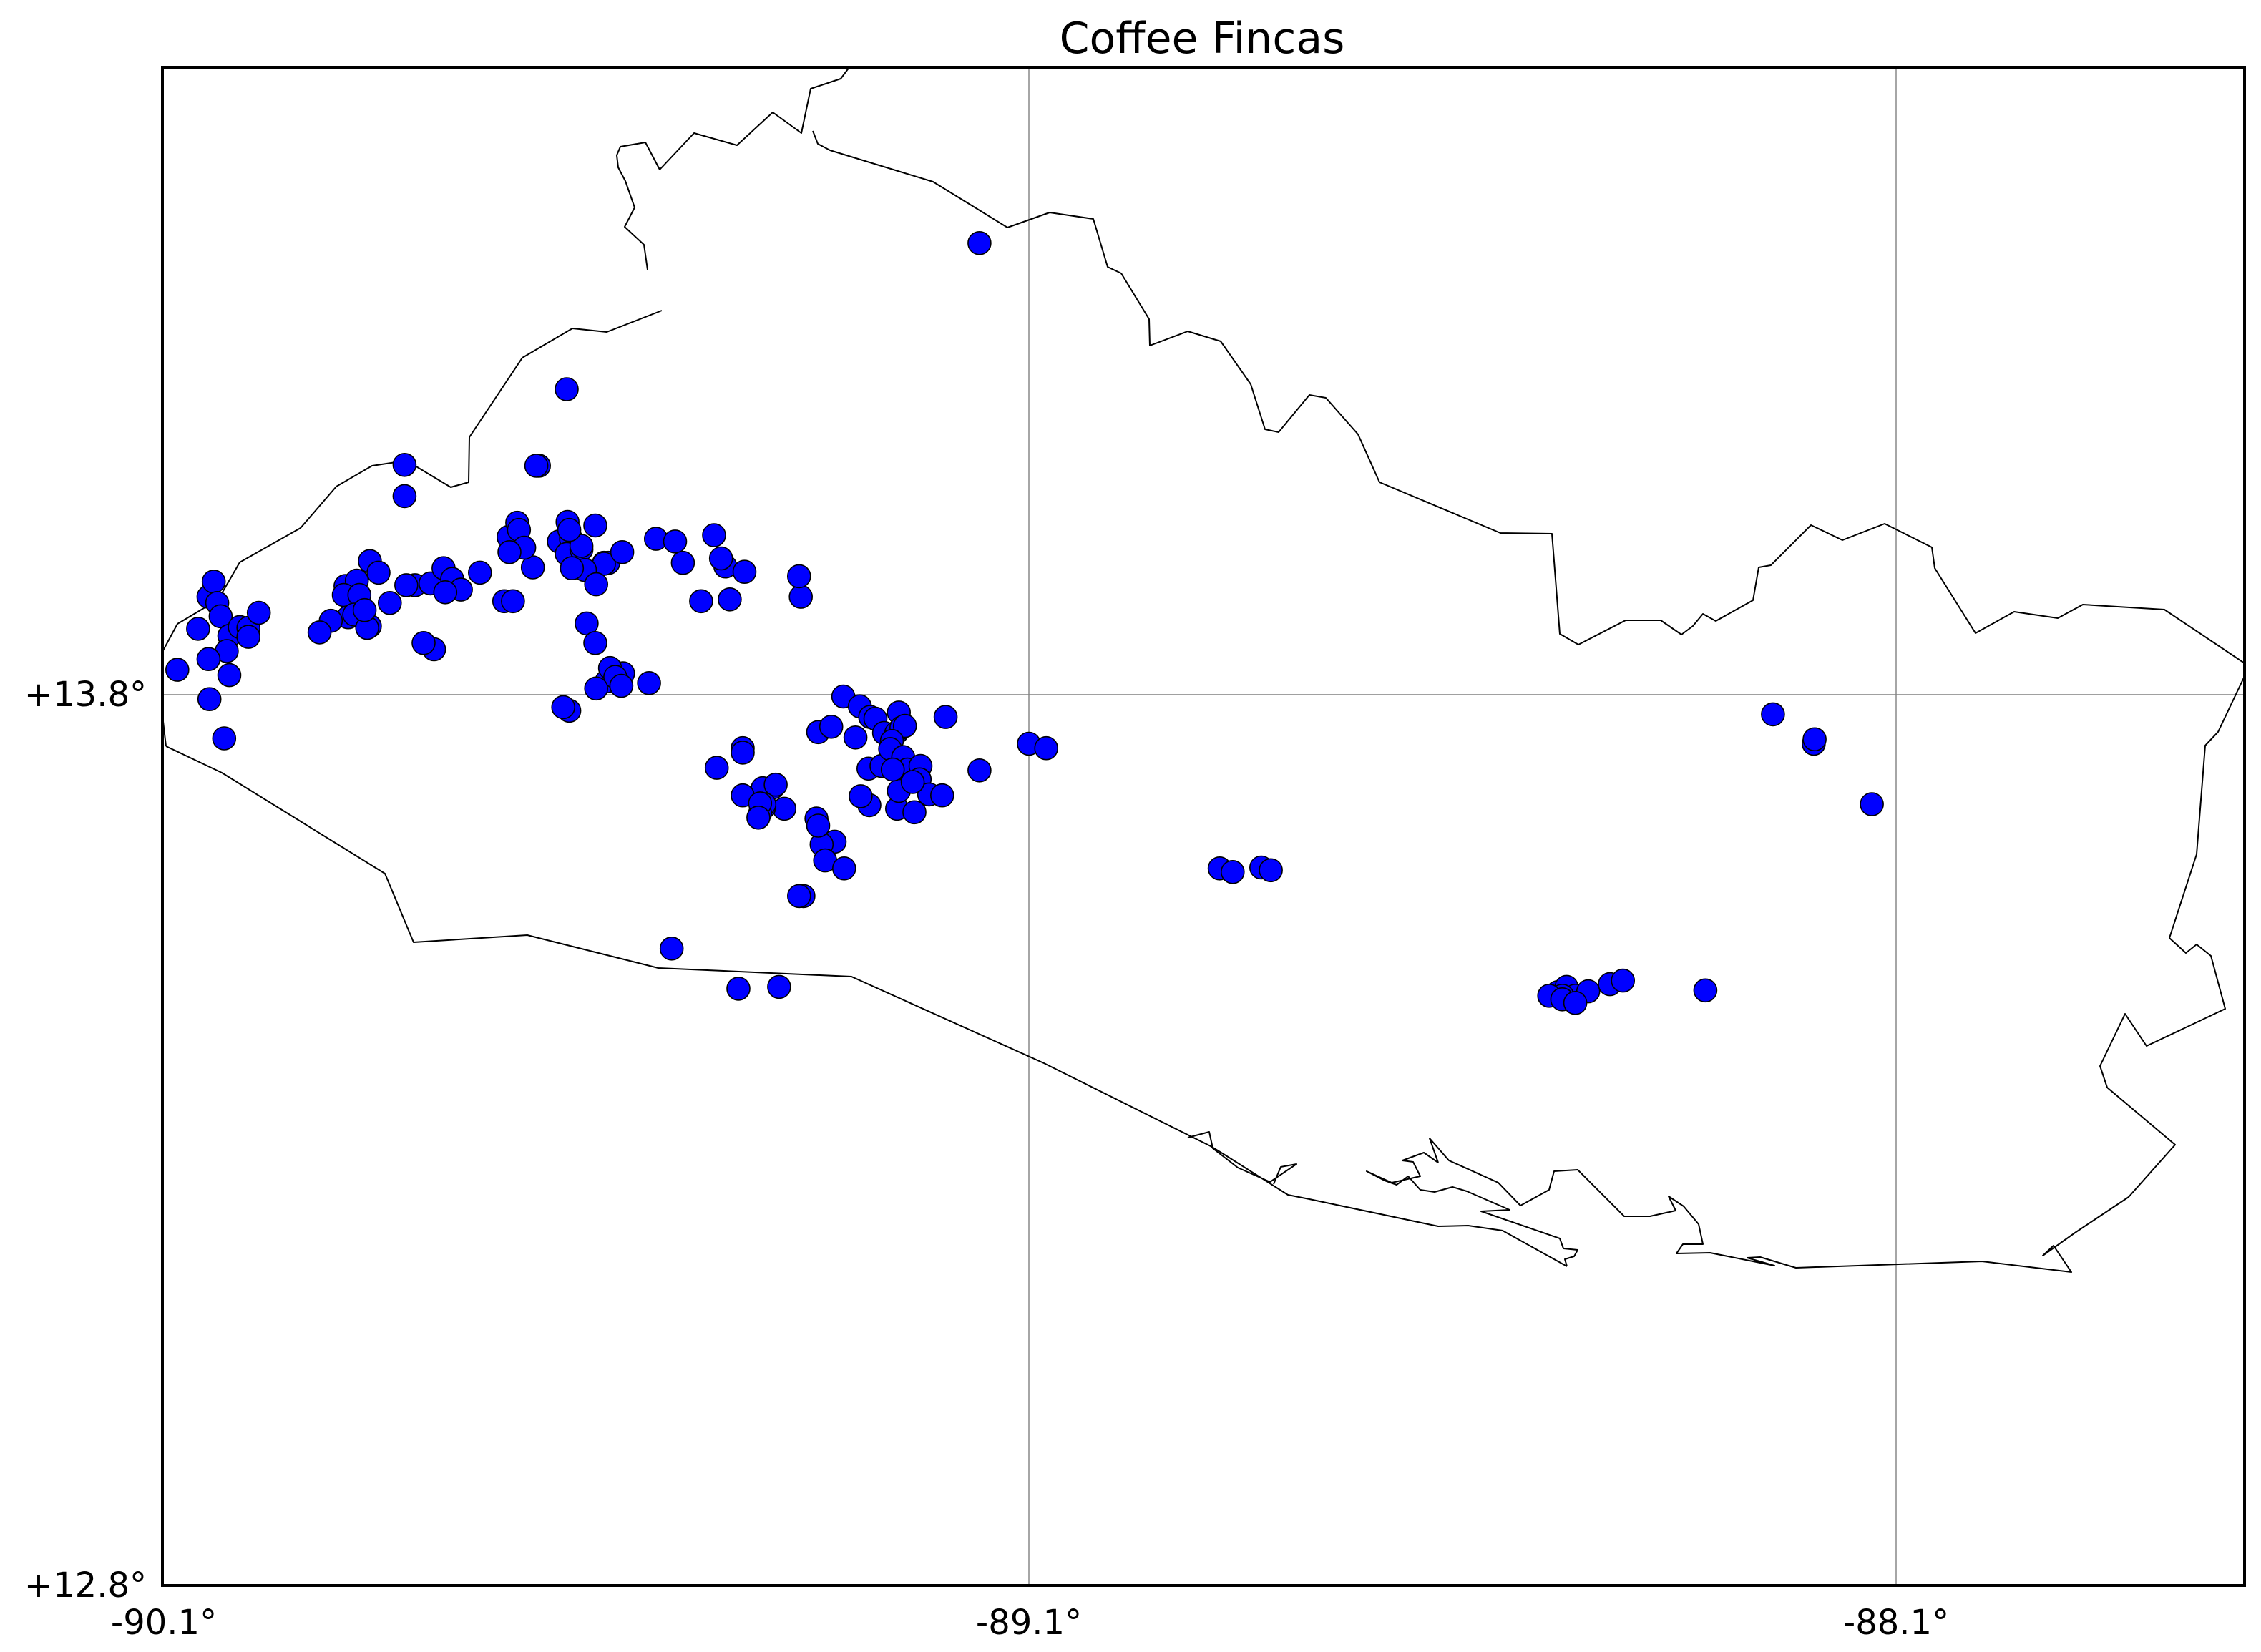 The width and height of the screenshot is (2261, 1652). Describe the element at coordinates (1472, 1209) in the screenshot. I see `coastline-pacific-shore` at that location.